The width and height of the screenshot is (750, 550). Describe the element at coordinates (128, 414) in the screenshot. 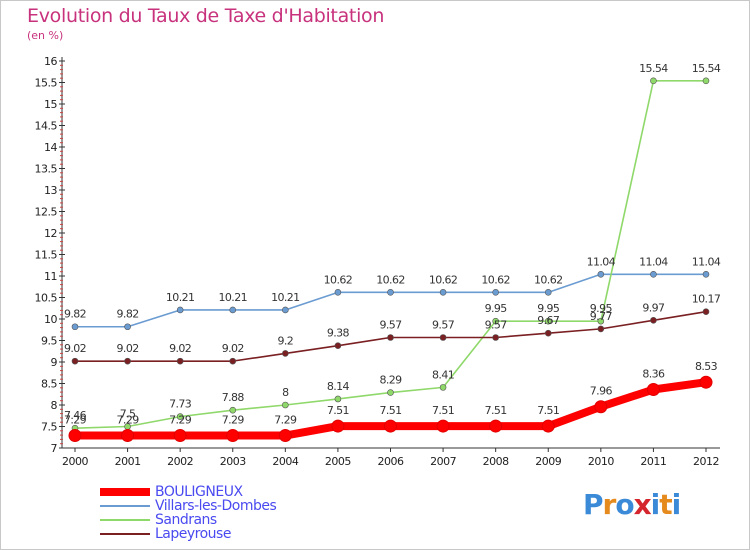

I see `data-label: 7.5` at that location.